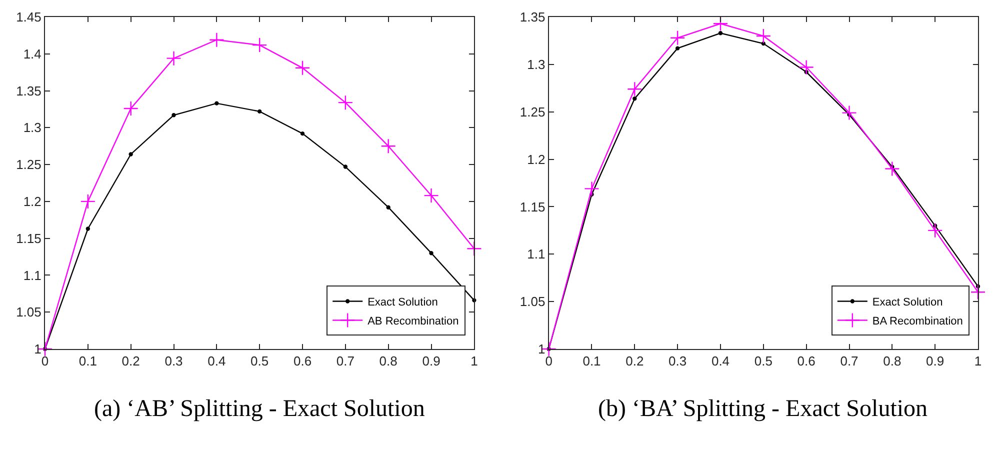  What do you see at coordinates (32, 54) in the screenshot?
I see `y-tick-label: 1.4` at bounding box center [32, 54].